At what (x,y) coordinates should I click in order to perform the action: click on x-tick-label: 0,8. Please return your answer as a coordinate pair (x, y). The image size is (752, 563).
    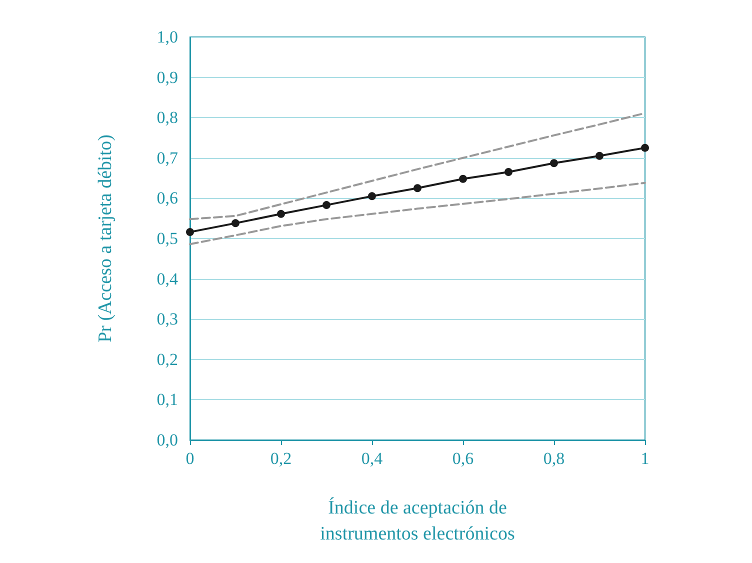
    Looking at the image, I should click on (554, 458).